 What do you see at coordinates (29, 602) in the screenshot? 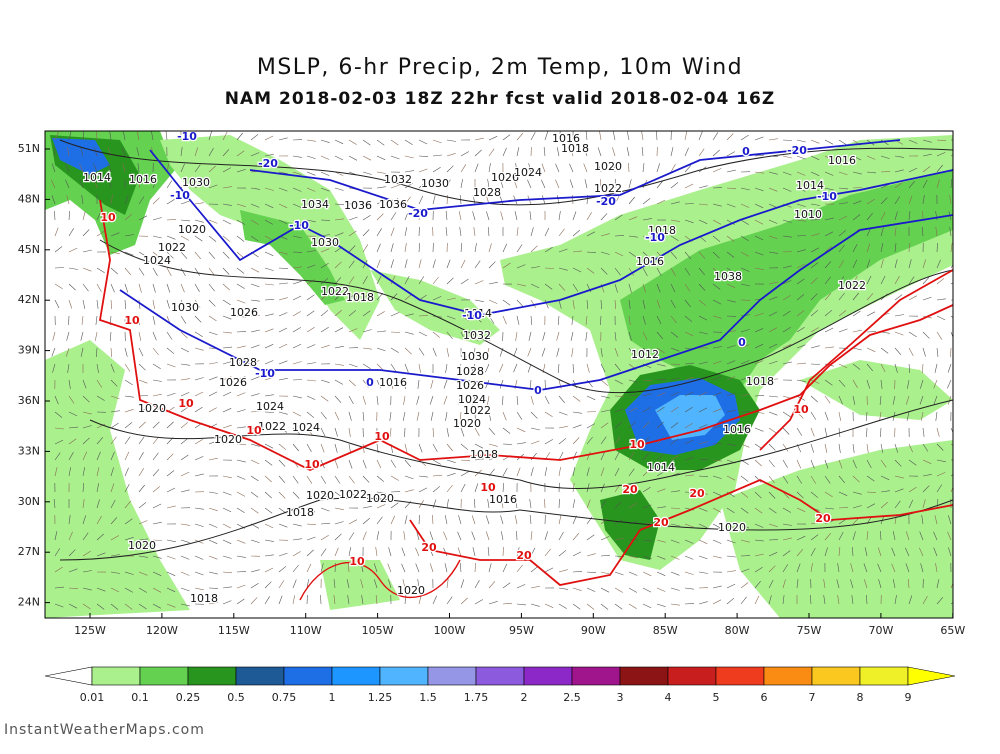
I see `lat-label: 24N` at bounding box center [29, 602].